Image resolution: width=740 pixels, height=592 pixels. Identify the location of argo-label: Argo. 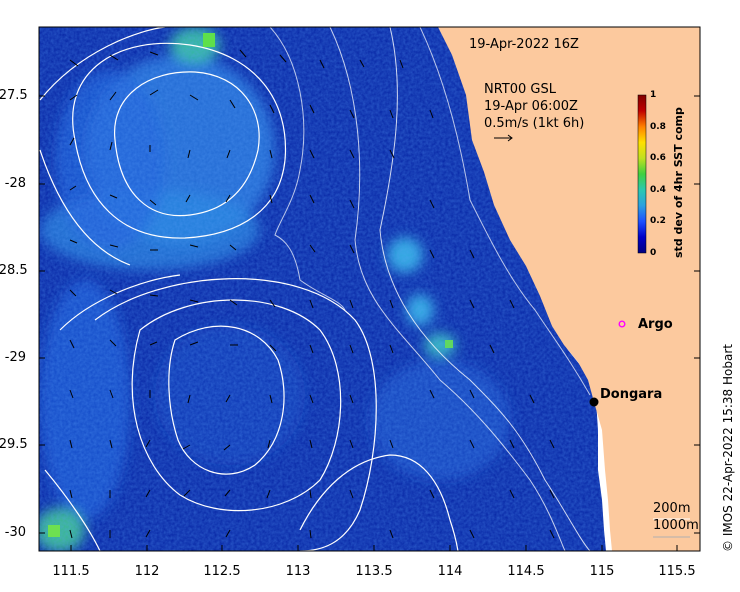
(655, 324).